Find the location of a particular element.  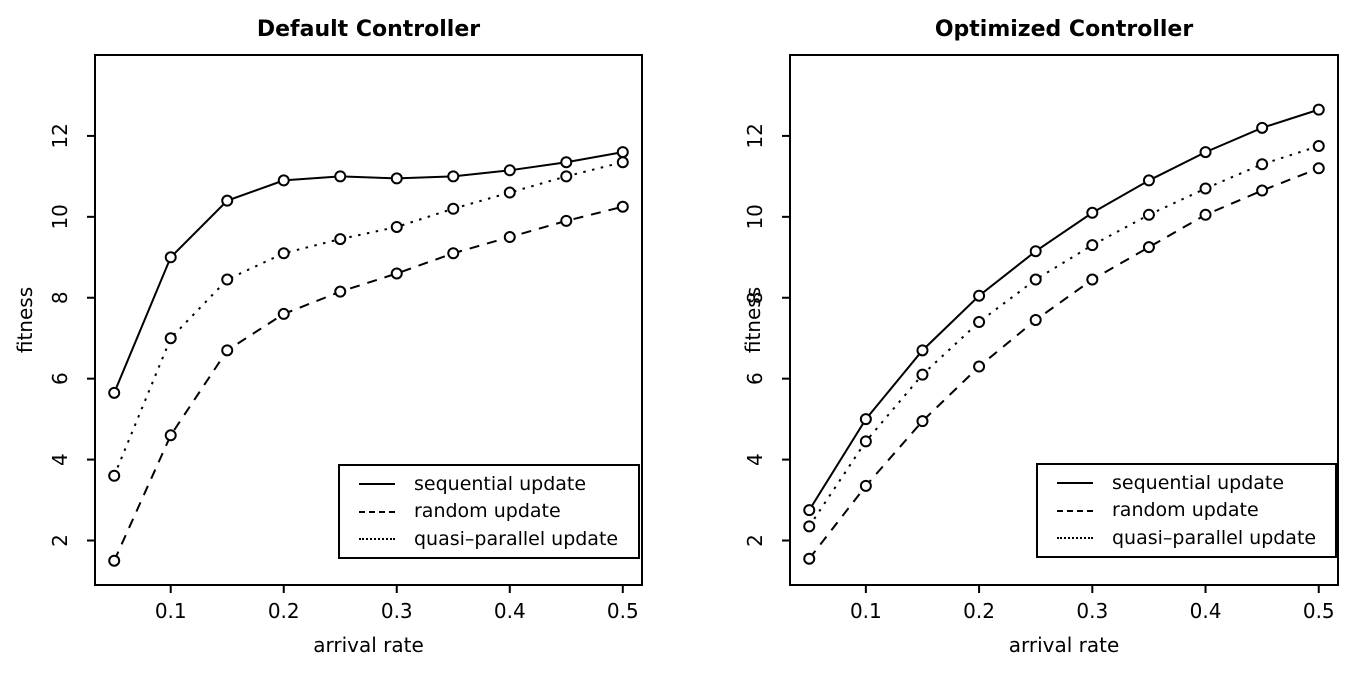

y-tick-label: 10 is located at coordinates (60, 216).